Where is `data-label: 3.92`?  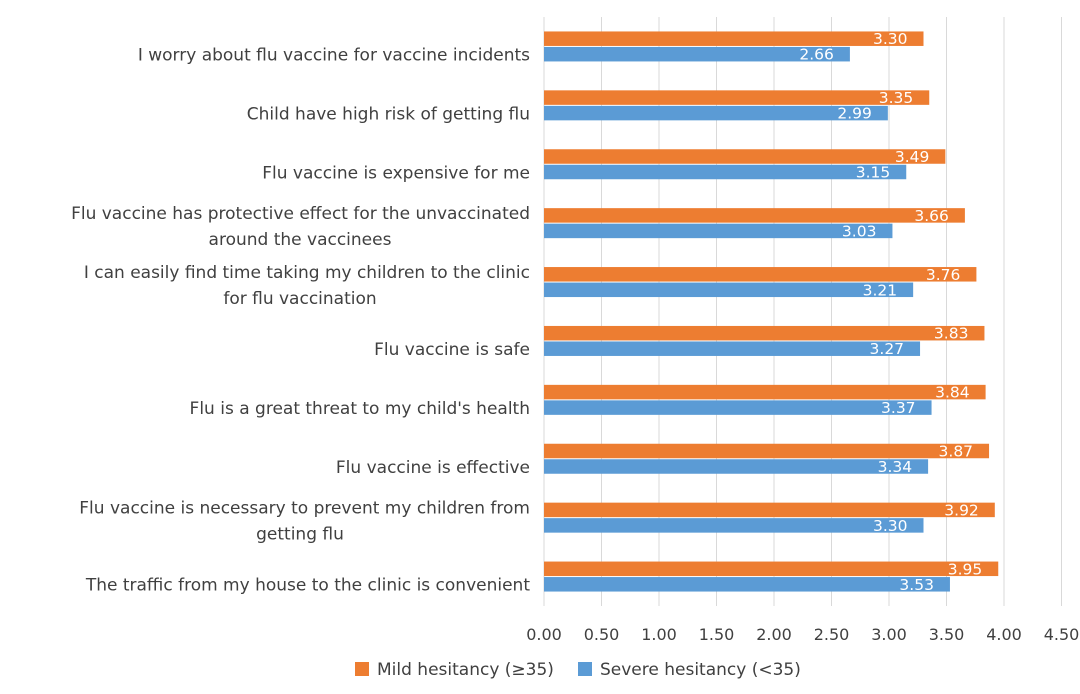
data-label: 3.92 is located at coordinates (961, 510).